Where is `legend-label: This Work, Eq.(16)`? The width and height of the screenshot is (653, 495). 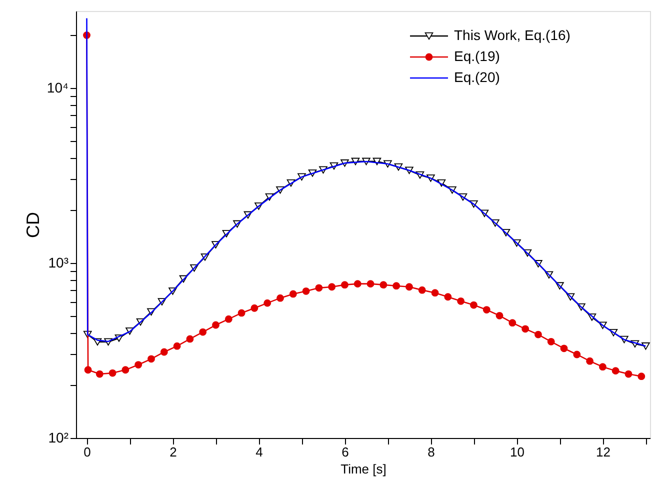
legend-label: This Work, Eq.(16) is located at coordinates (512, 35).